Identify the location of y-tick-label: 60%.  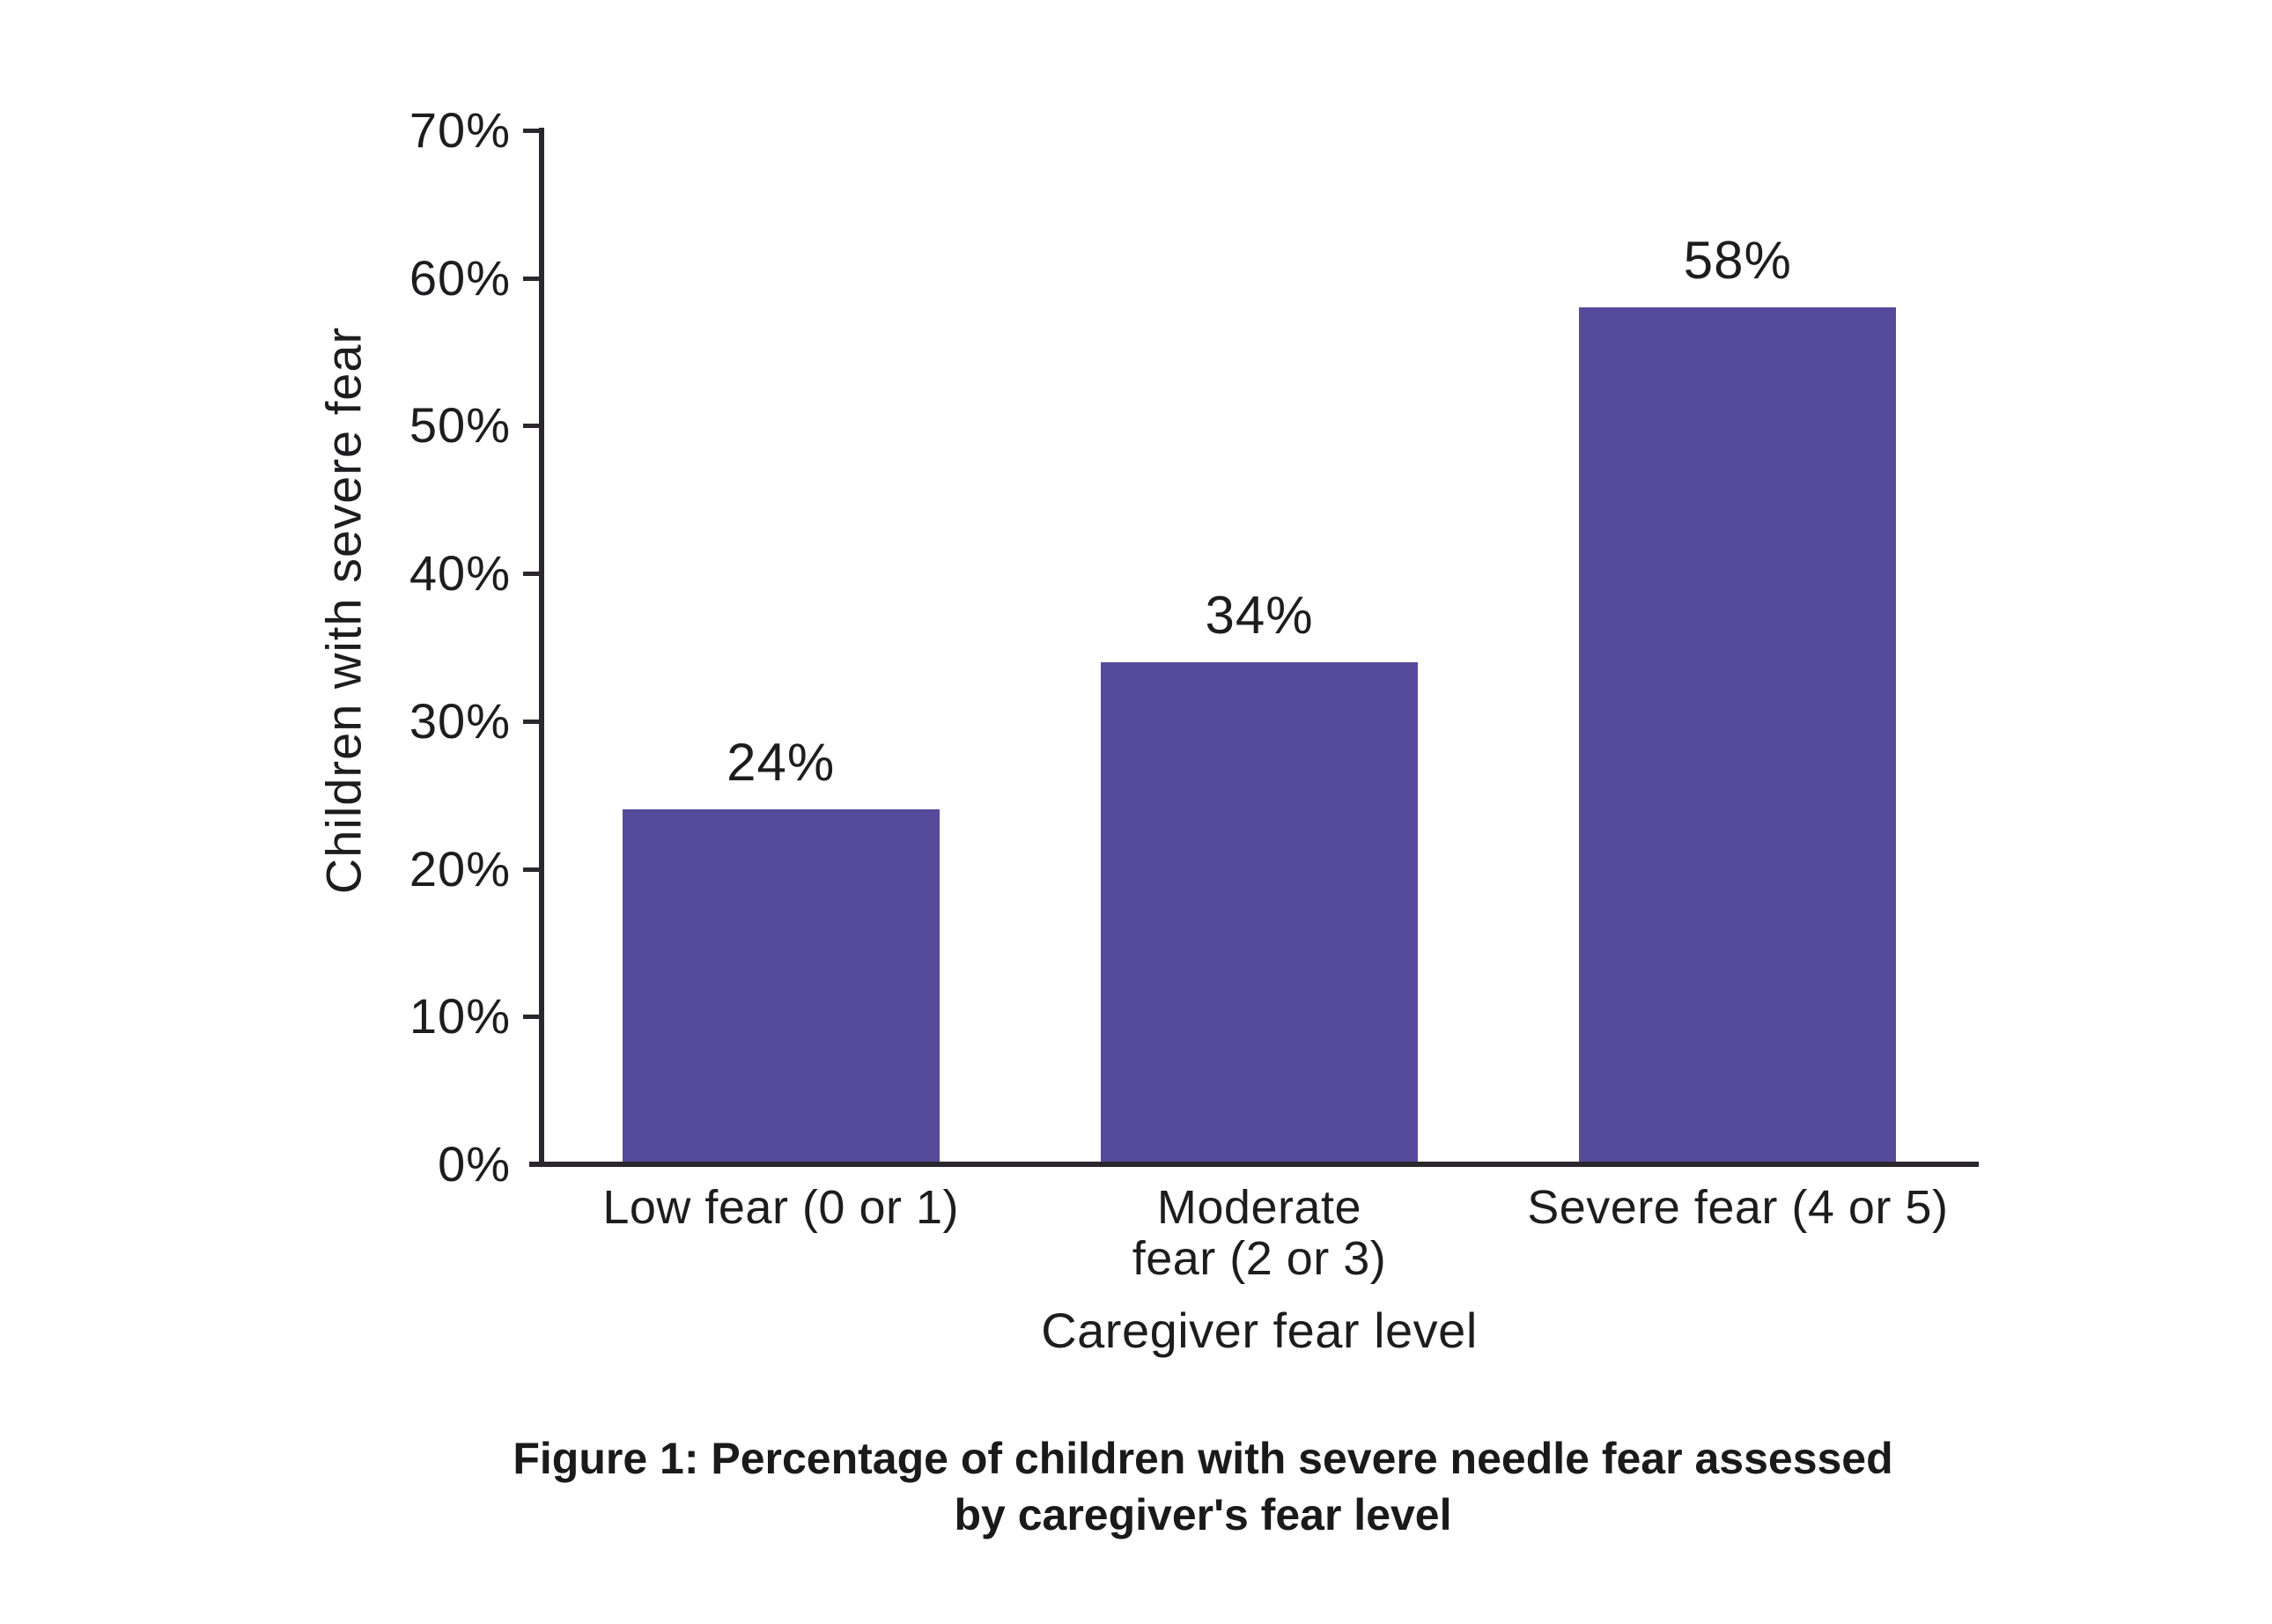
(460, 277).